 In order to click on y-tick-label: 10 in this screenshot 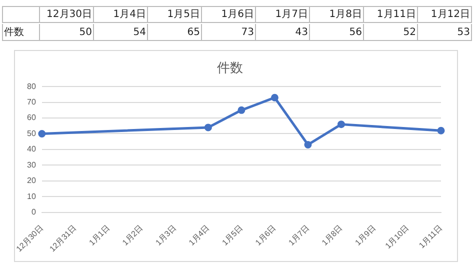, I will do `click(31, 196)`.